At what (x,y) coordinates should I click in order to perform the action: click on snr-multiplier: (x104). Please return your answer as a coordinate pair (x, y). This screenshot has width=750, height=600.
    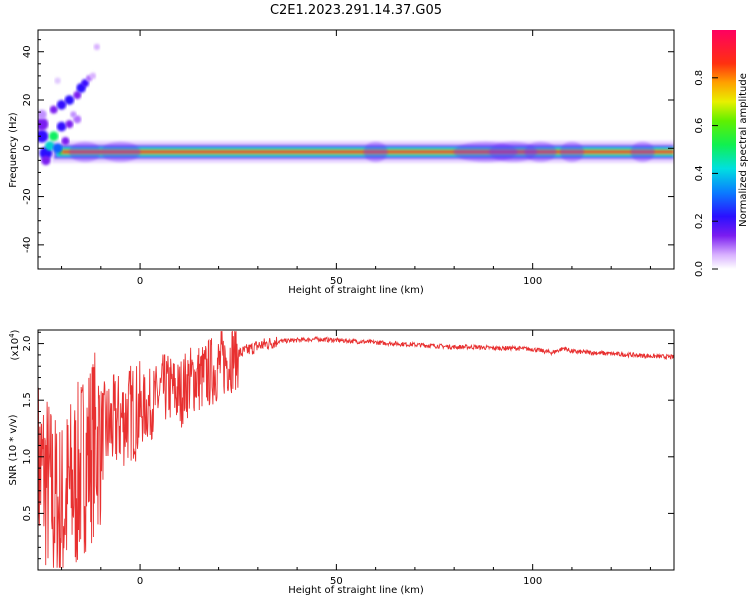
    Looking at the image, I should click on (14, 344).